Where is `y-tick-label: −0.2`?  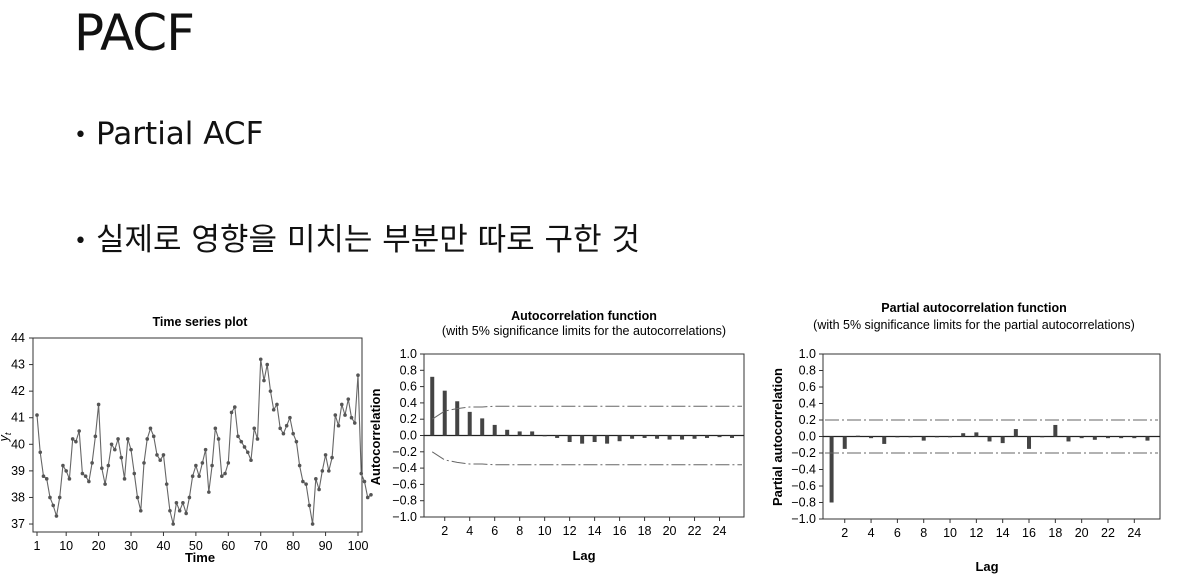
y-tick-label: −0.2 is located at coordinates (404, 452).